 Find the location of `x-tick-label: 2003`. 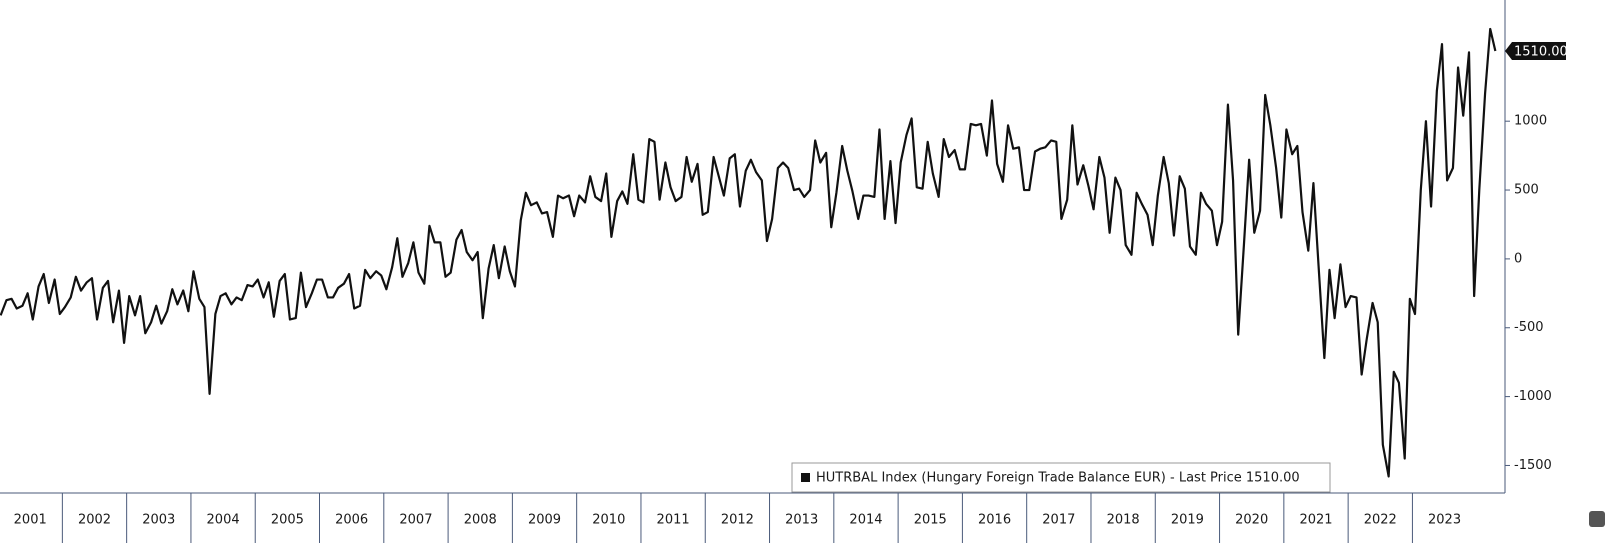

x-tick-label: 2003 is located at coordinates (158, 520).